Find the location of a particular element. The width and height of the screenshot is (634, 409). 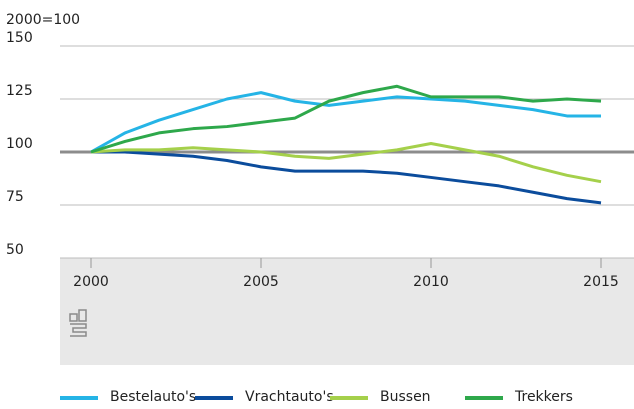

y-tick-label: 75 is located at coordinates (15, 197).